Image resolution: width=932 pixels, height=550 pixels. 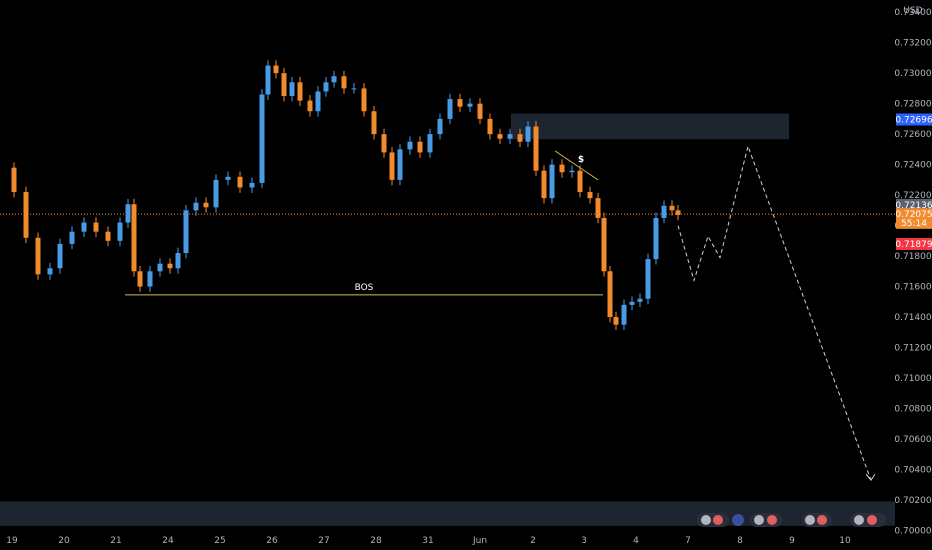 I want to click on time-tick-label: 24, so click(x=168, y=541).